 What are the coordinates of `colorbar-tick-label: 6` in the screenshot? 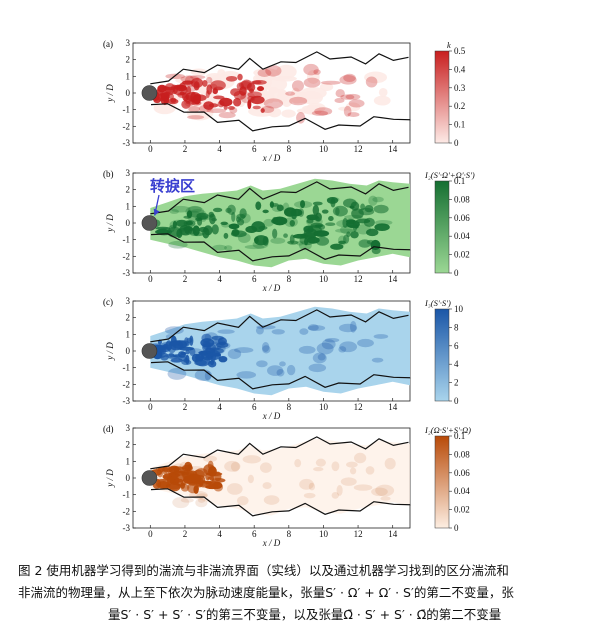 It's located at (456, 346).